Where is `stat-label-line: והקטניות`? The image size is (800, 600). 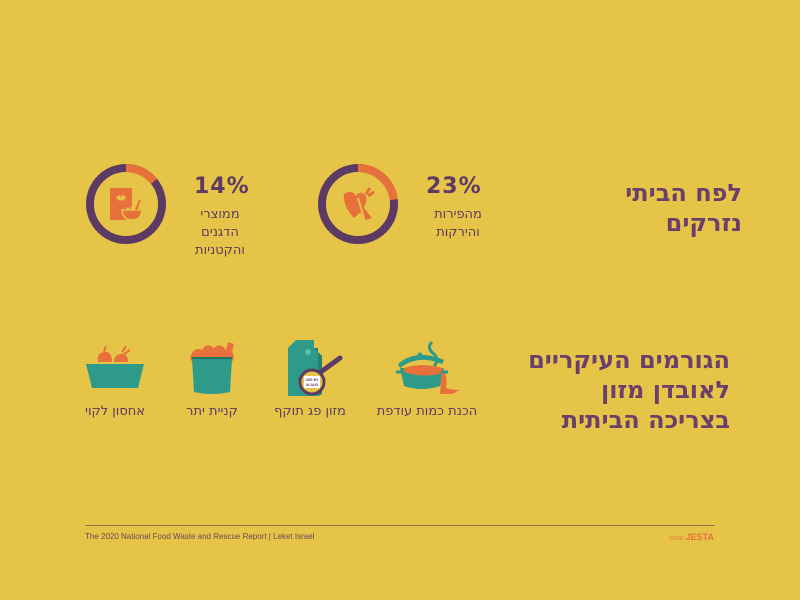
stat-label-line: והקטניות is located at coordinates (220, 250).